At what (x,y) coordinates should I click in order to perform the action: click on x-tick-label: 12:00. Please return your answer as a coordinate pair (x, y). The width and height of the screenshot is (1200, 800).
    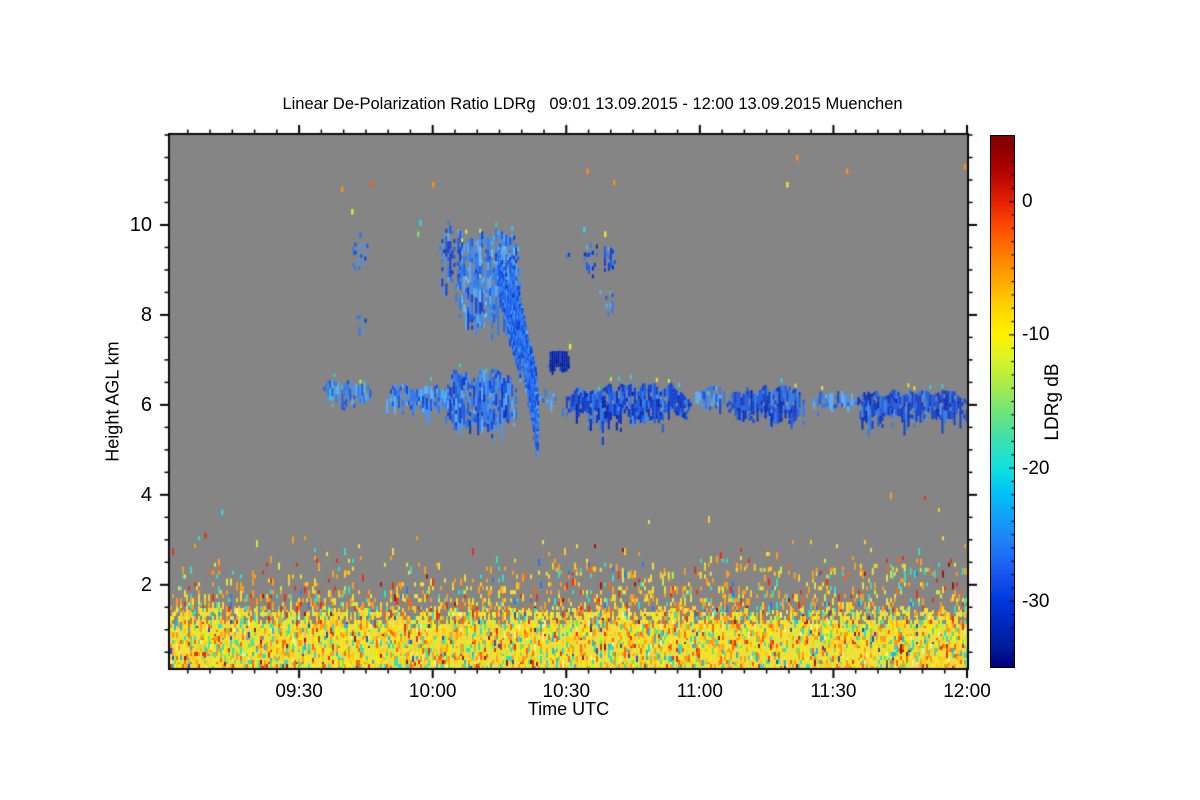
    Looking at the image, I should click on (967, 691).